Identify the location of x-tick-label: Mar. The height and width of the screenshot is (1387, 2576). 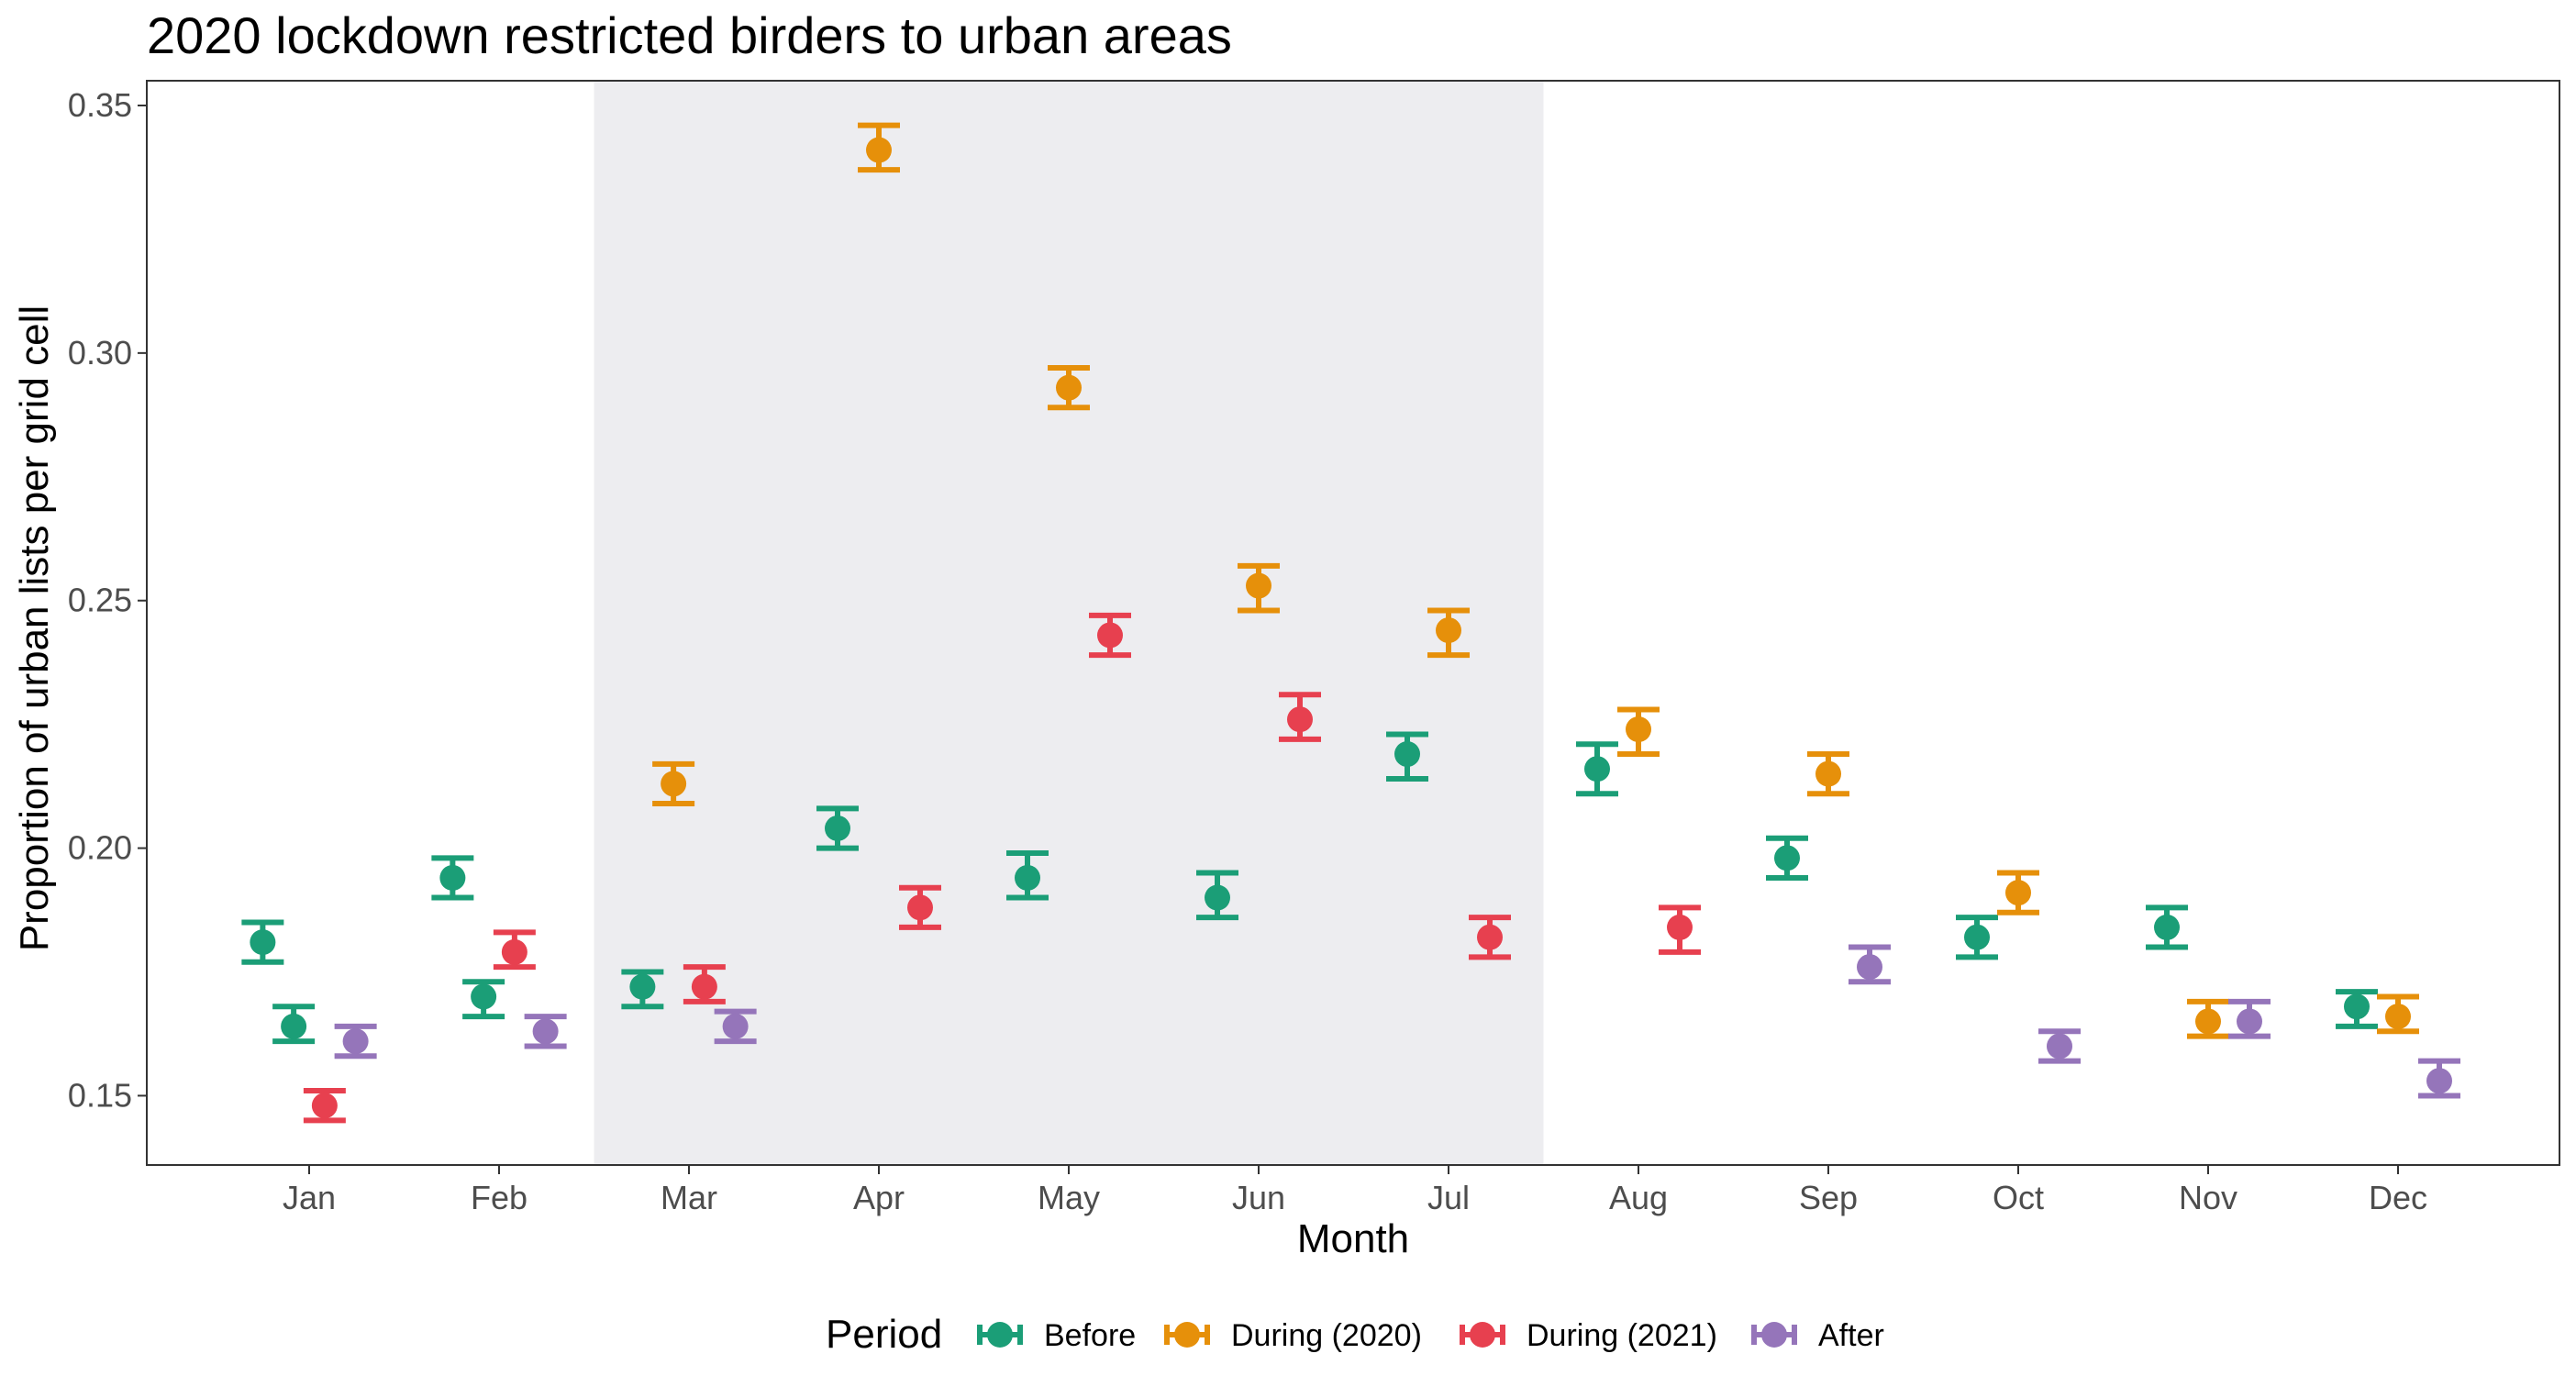
(689, 1197).